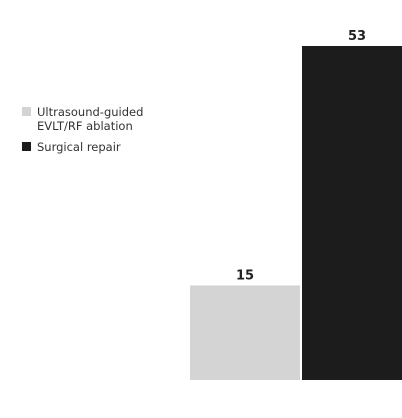  What do you see at coordinates (357, 36) in the screenshot?
I see `data-label-surgical: 53` at bounding box center [357, 36].